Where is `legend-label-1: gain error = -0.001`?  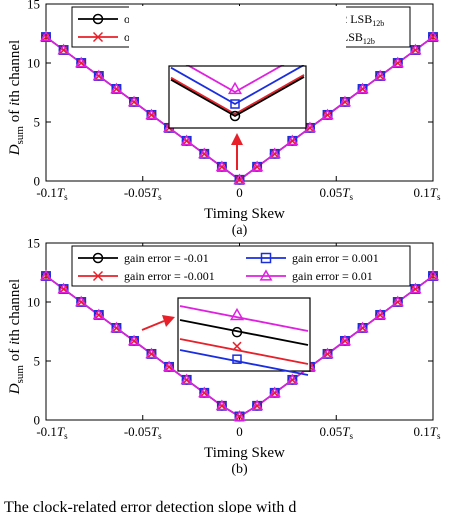 legend-label-1: gain error = -0.001 is located at coordinates (169, 276).